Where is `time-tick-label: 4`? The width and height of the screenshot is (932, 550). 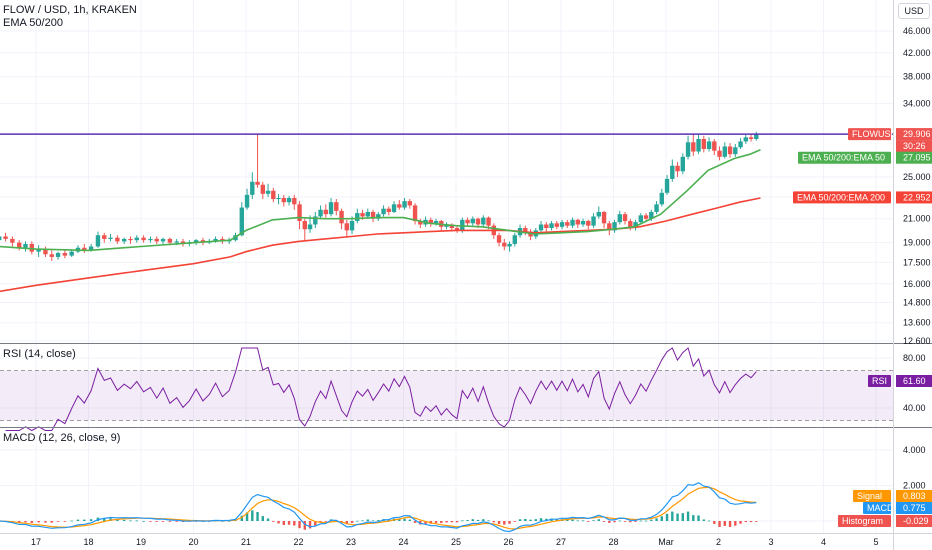 time-tick-label: 4 is located at coordinates (823, 542).